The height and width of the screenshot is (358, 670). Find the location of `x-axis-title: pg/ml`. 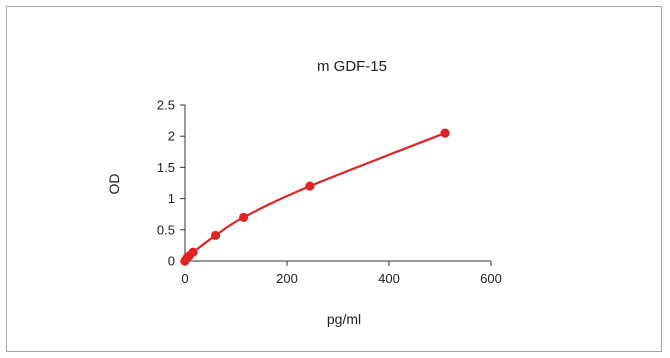

x-axis-title: pg/ml is located at coordinates (344, 319).